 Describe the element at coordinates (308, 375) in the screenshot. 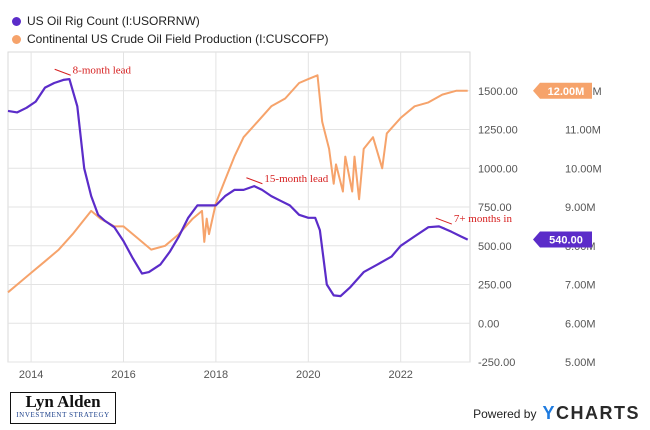

I see `x-axis-tick-label: 2020` at that location.